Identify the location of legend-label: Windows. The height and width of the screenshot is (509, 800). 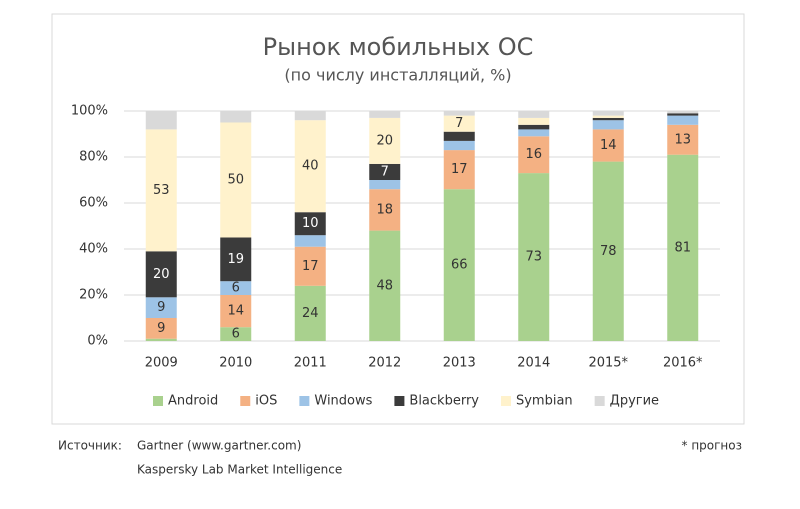
(343, 401).